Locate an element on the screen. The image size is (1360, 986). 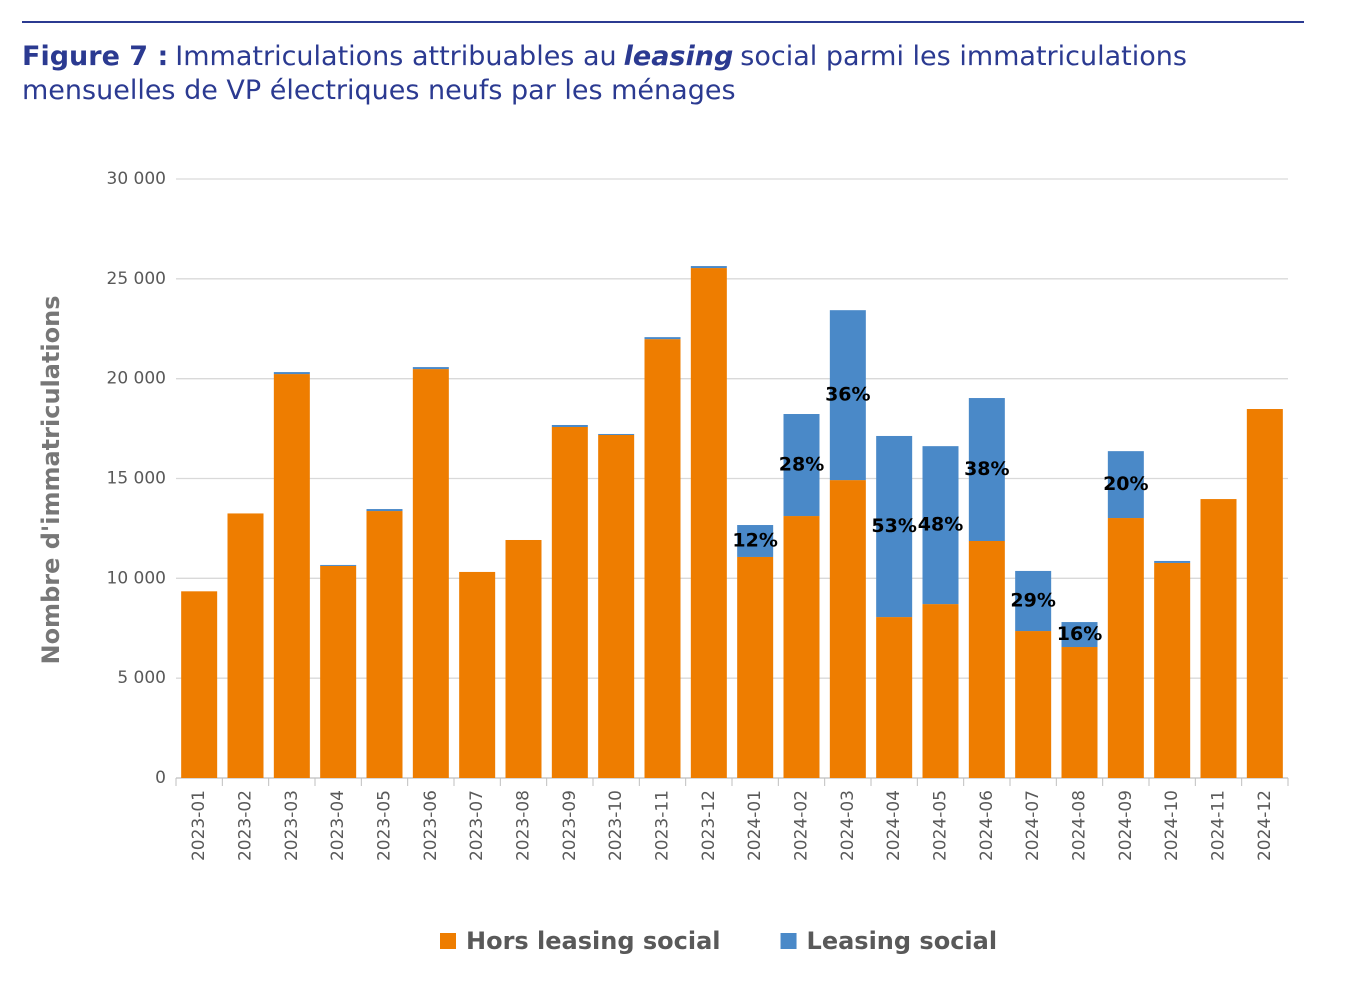
y-tick-label: 0 is located at coordinates (160, 778).